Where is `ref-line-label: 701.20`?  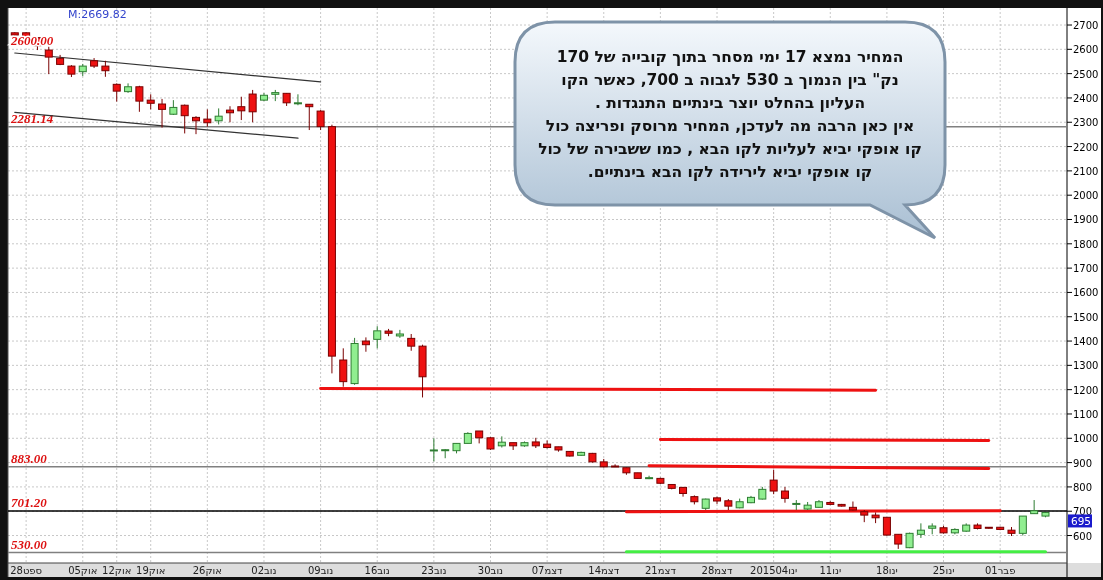
ref-line-label: 701.20 is located at coordinates (29, 502).